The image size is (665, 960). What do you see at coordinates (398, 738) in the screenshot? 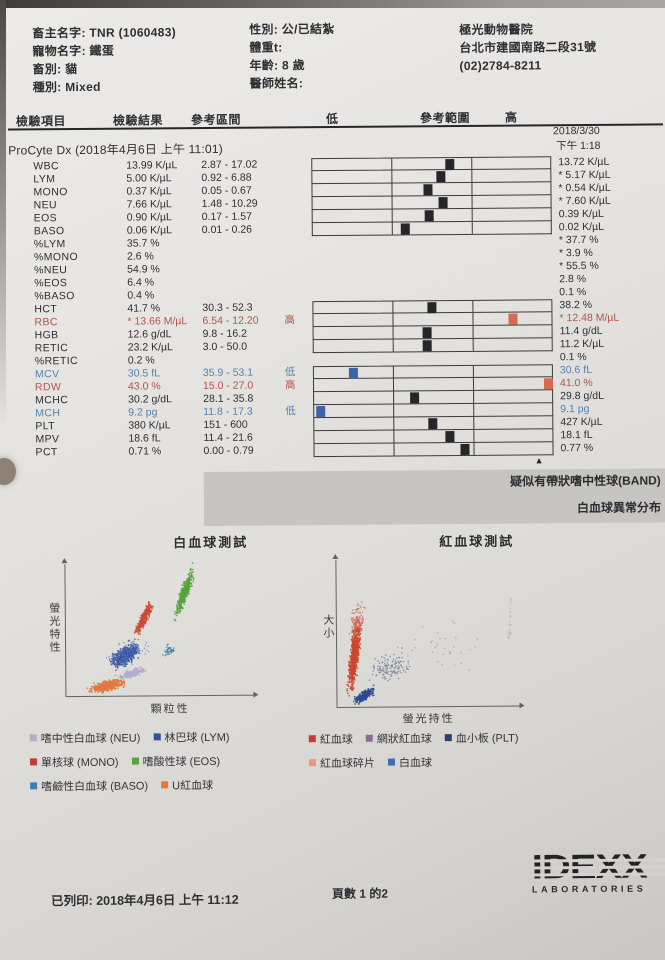
I see `legend-item: 網狀紅血球` at bounding box center [398, 738].